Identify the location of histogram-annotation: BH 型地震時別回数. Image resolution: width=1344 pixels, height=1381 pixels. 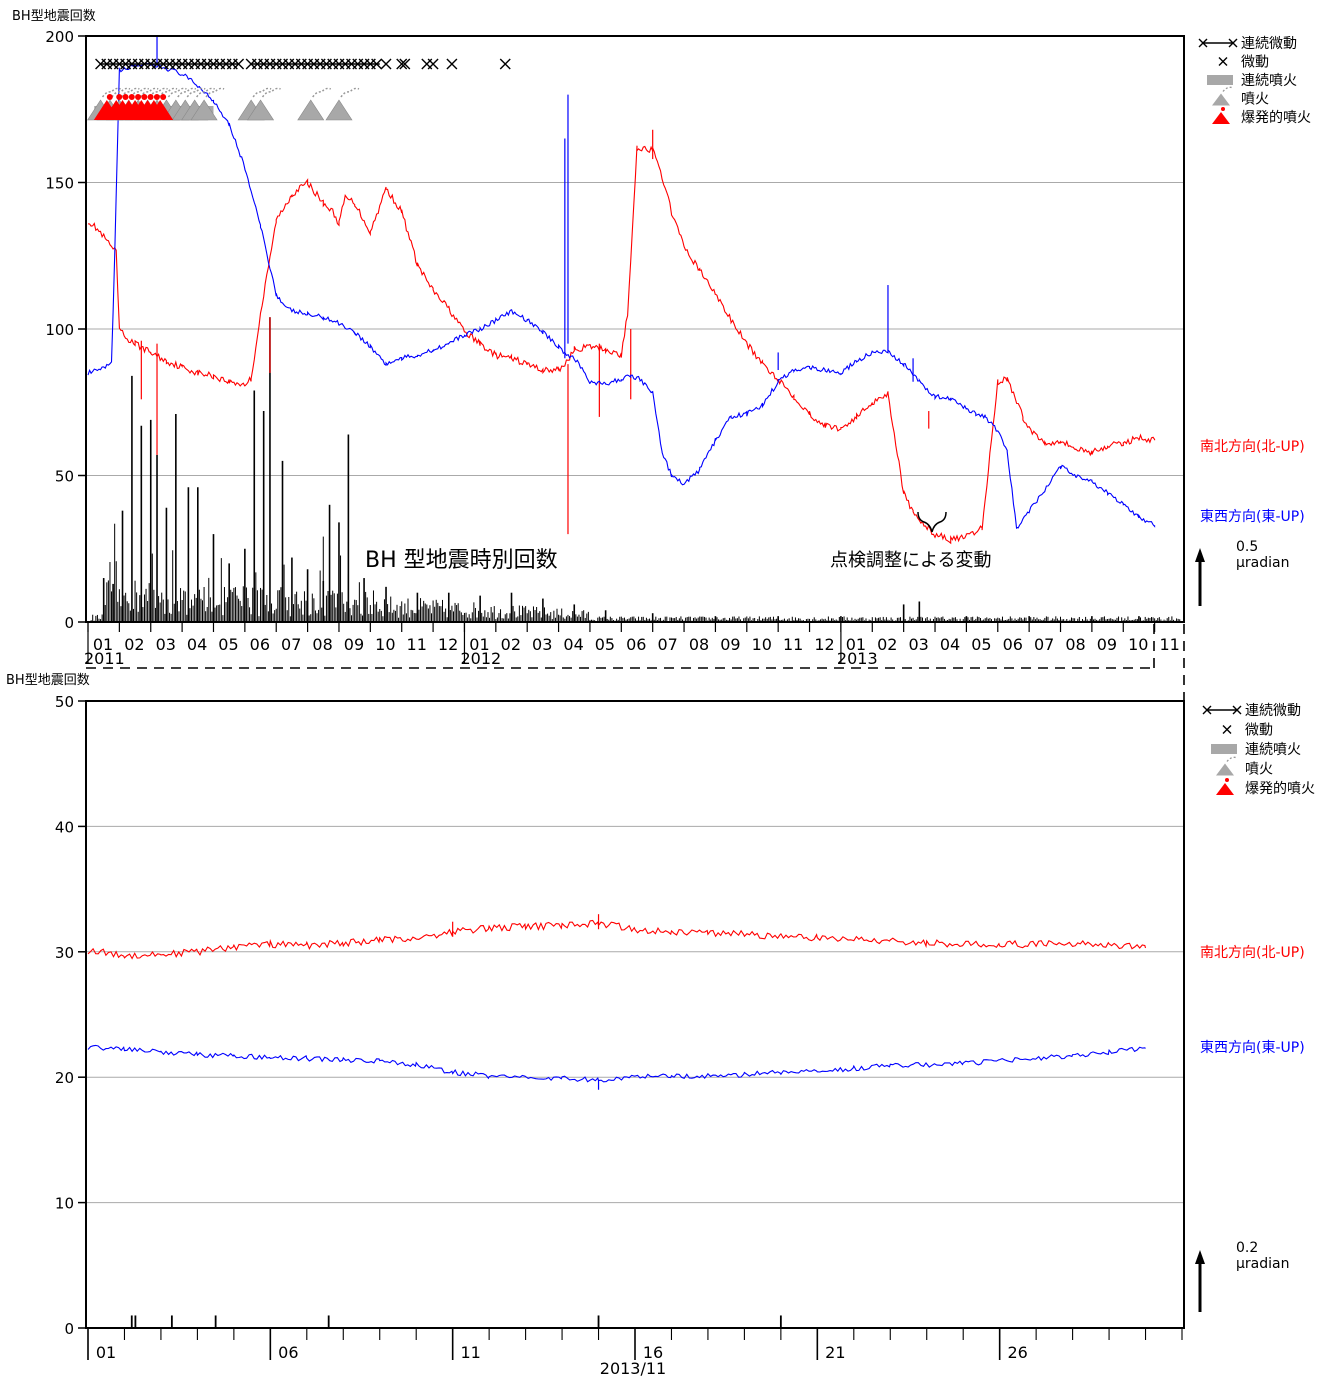
(461, 560).